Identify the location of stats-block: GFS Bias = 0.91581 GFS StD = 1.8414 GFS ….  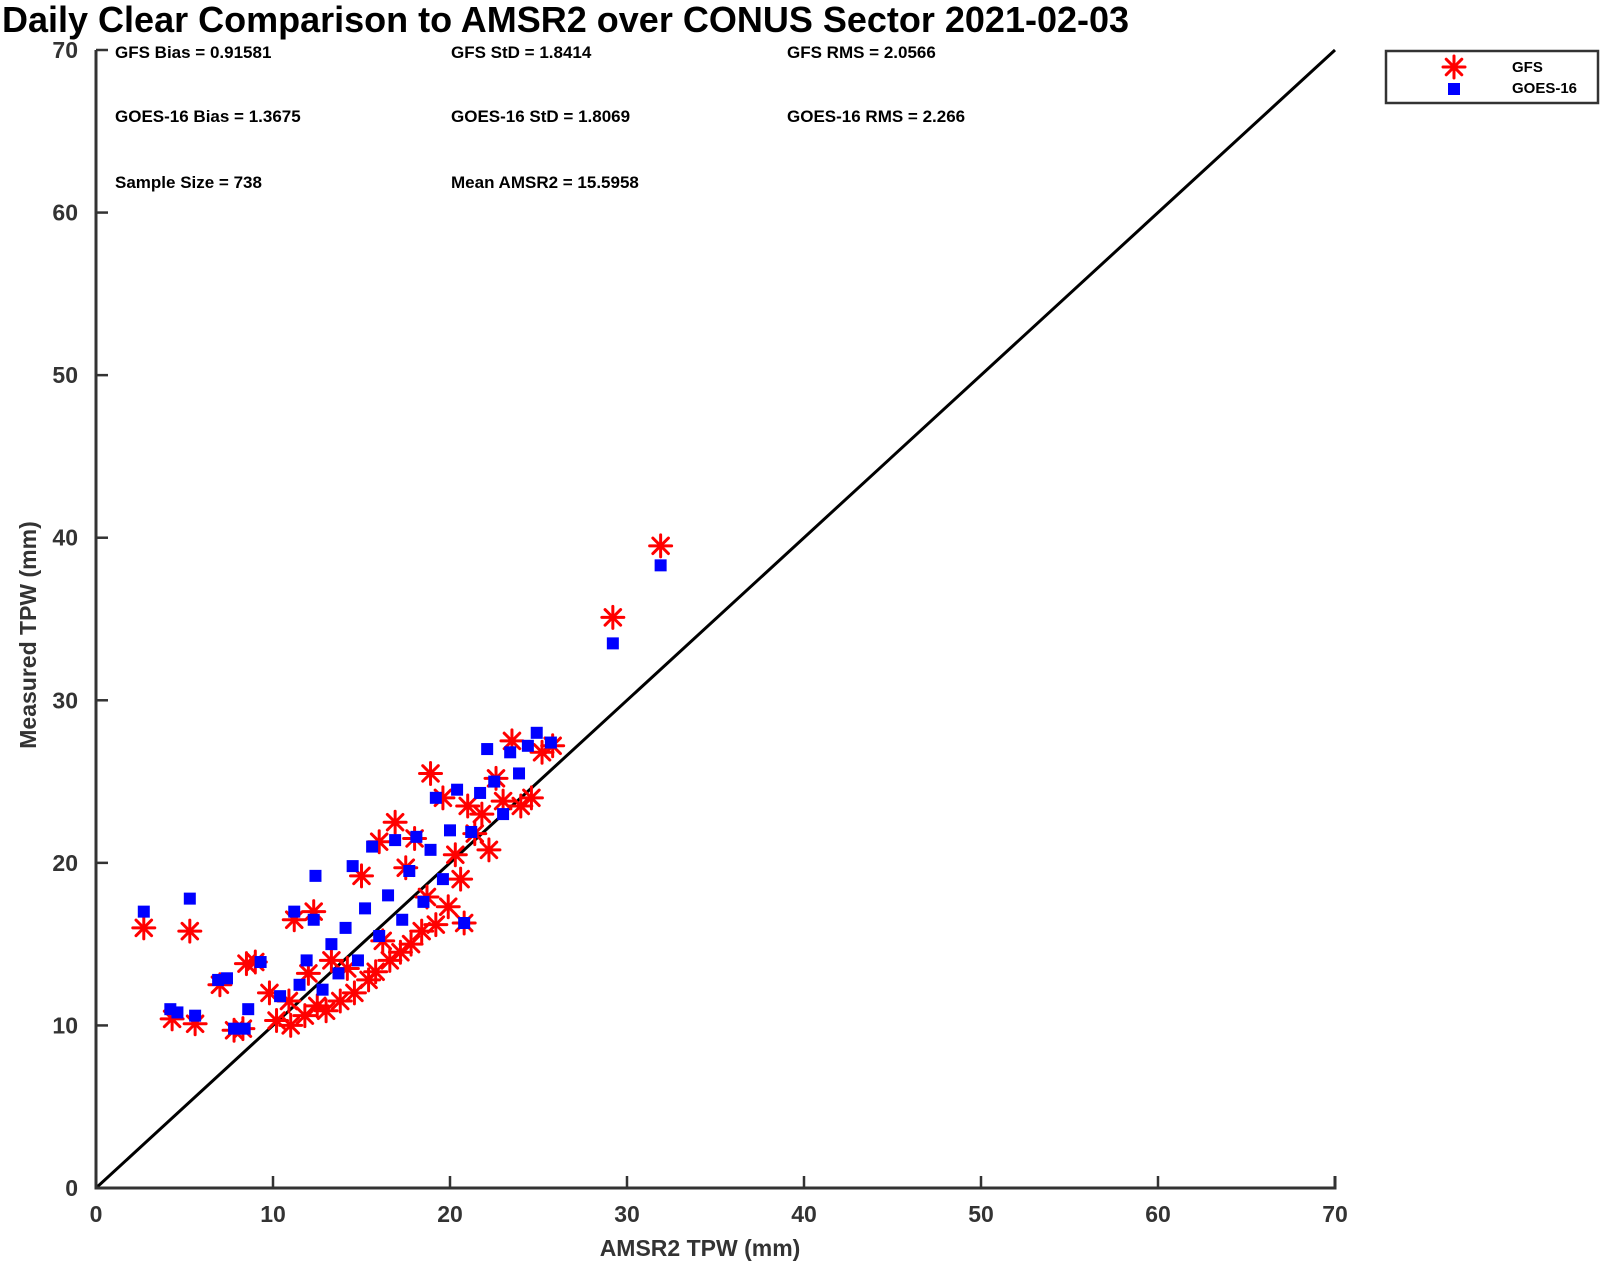
(540, 117).